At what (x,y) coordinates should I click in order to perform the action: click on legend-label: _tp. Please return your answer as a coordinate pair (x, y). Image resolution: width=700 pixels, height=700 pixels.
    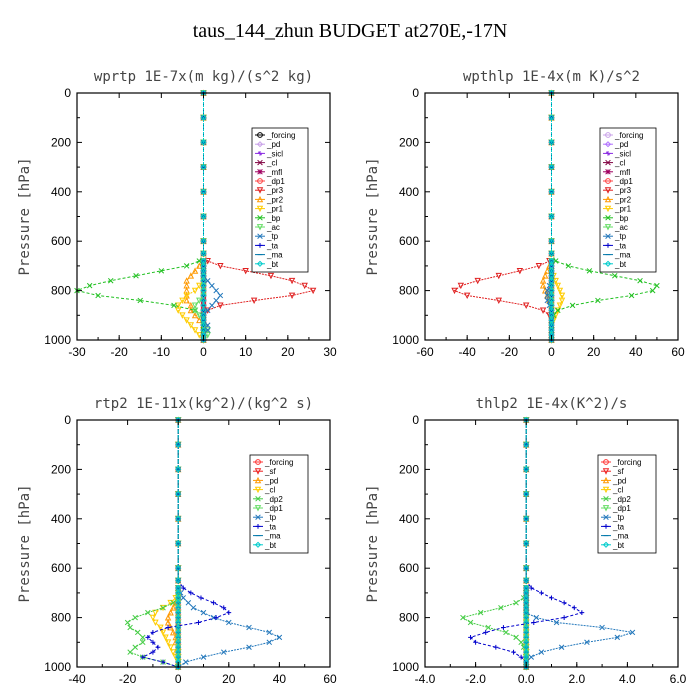
    Looking at the image, I should click on (270, 517).